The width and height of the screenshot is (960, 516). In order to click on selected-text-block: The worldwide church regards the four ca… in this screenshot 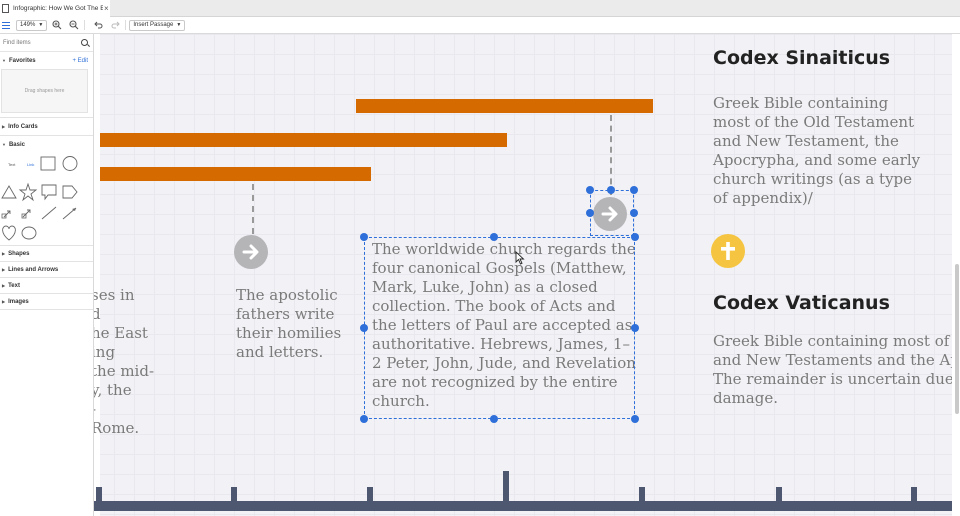, I will do `click(504, 325)`.